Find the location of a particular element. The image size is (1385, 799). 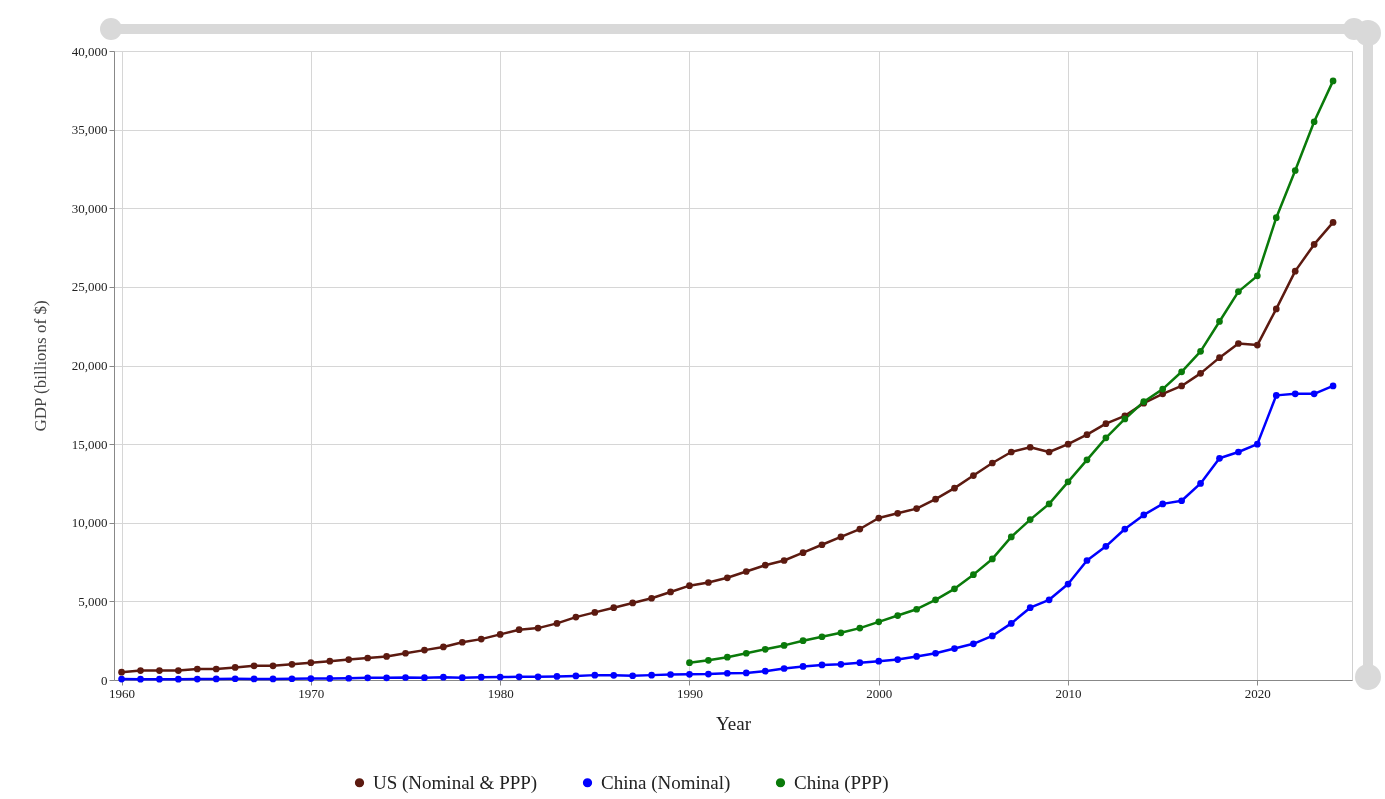

x-tick-label: 1960 is located at coordinates (122, 693).